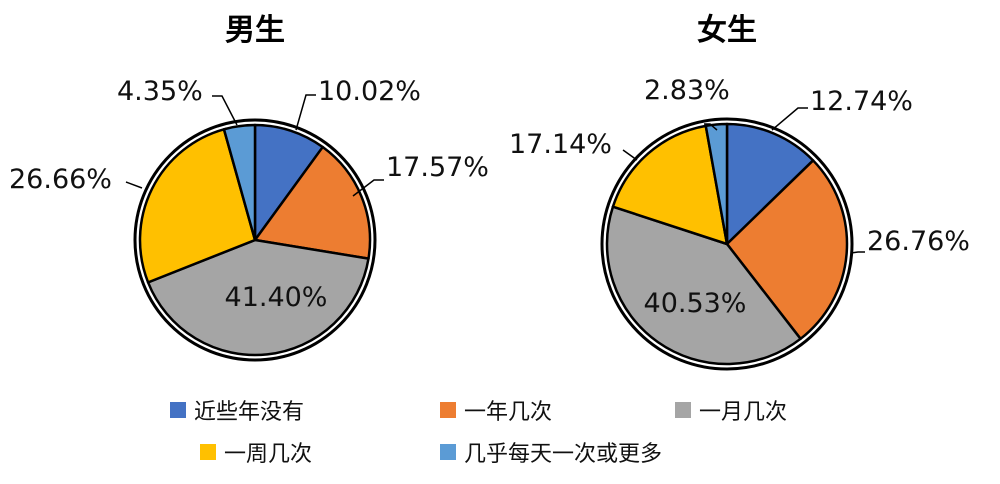 The image size is (1000, 484). I want to click on legend: 近些年没有 一年几次 一月几次 一周几次 几乎每天一次或更多, so click(520, 435).